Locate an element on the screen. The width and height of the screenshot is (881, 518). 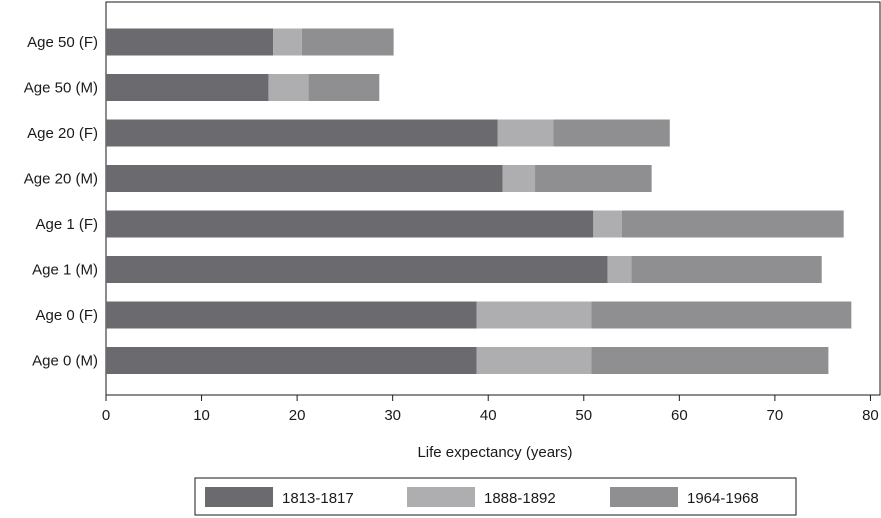
x-tick-label: 20 is located at coordinates (297, 415).